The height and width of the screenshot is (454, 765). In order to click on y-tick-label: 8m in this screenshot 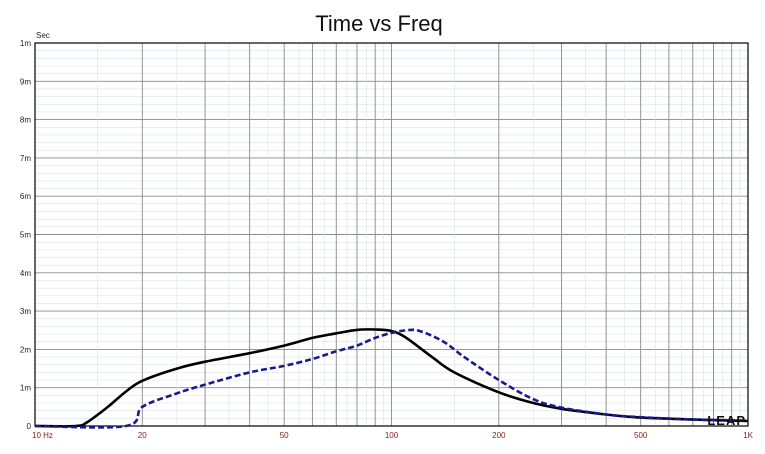, I will do `click(25, 120)`.